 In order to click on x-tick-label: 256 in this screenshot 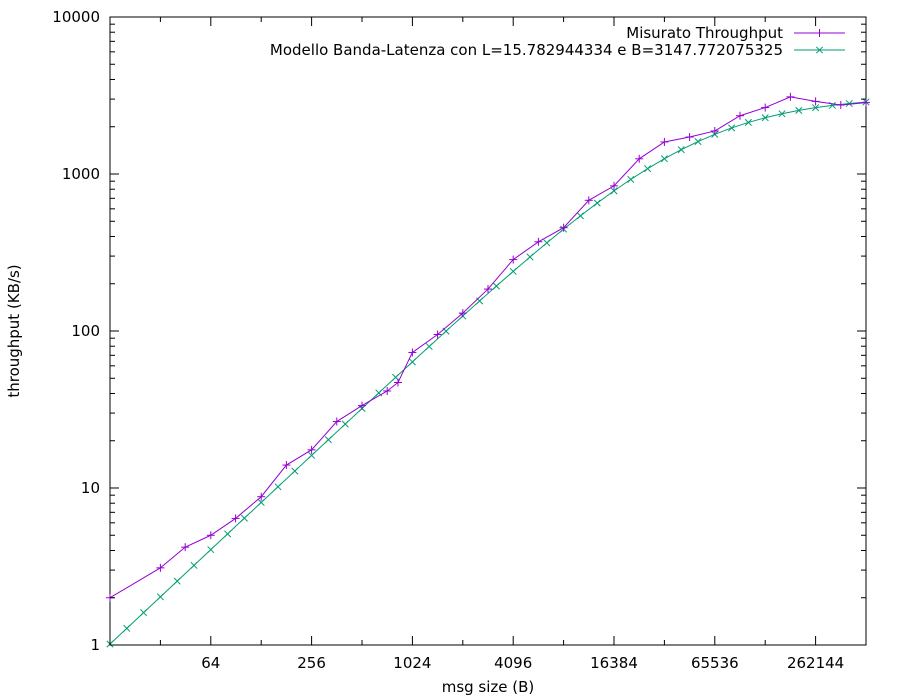, I will do `click(311, 663)`.